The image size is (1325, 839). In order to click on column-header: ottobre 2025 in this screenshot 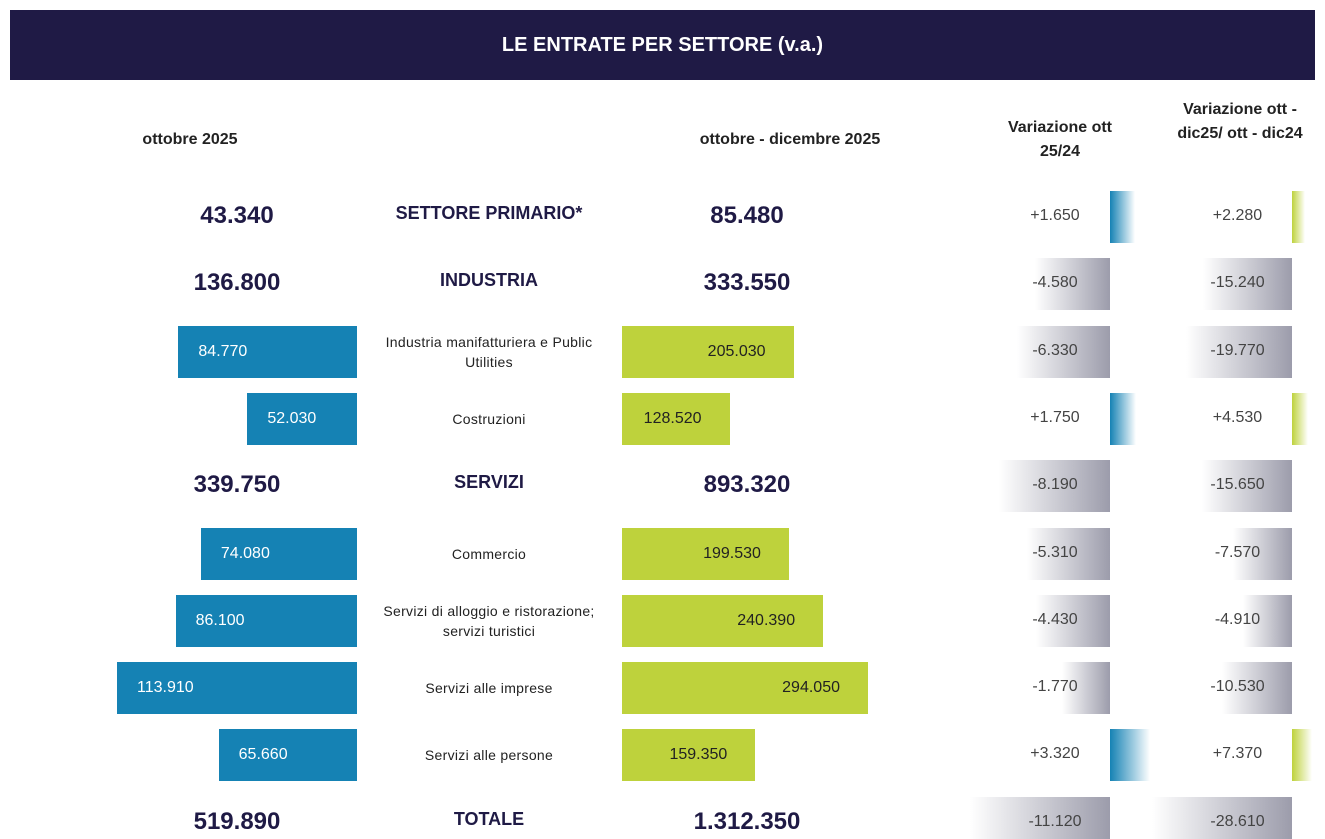, I will do `click(190, 139)`.